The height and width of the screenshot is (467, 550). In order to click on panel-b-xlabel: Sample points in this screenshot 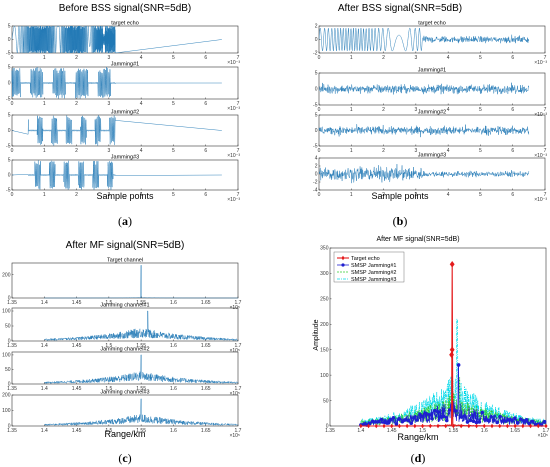, I will do `click(400, 196)`.